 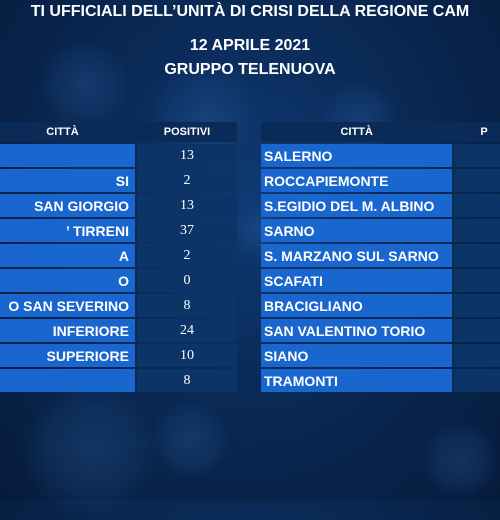 What do you see at coordinates (357, 380) in the screenshot?
I see `city-name: TRAMONTI` at bounding box center [357, 380].